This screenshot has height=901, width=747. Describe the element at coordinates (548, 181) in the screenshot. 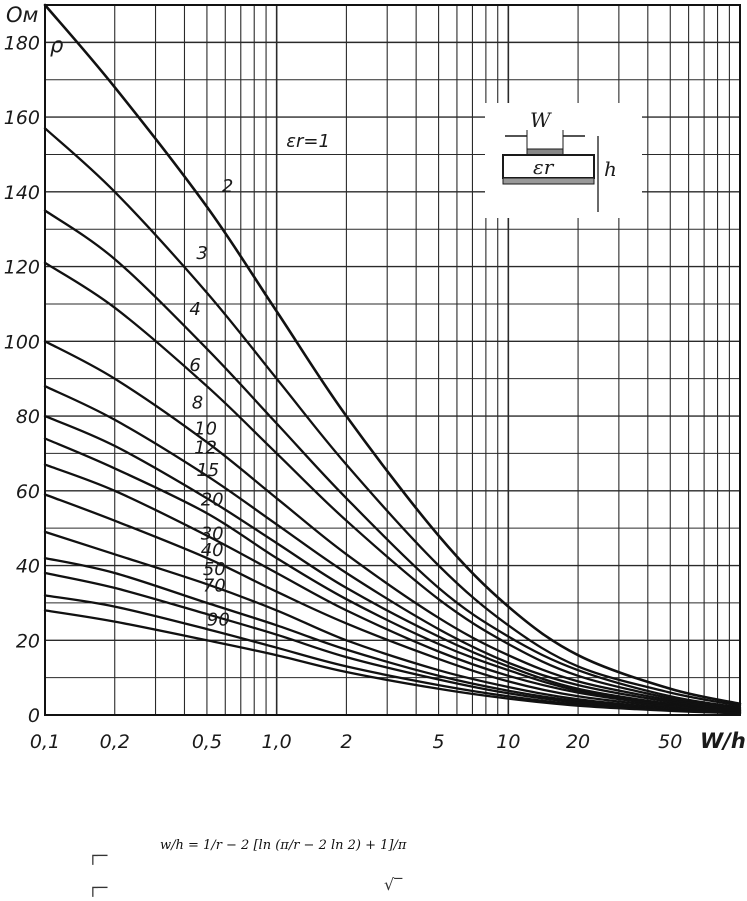

I see `inset-ground-plane` at that location.